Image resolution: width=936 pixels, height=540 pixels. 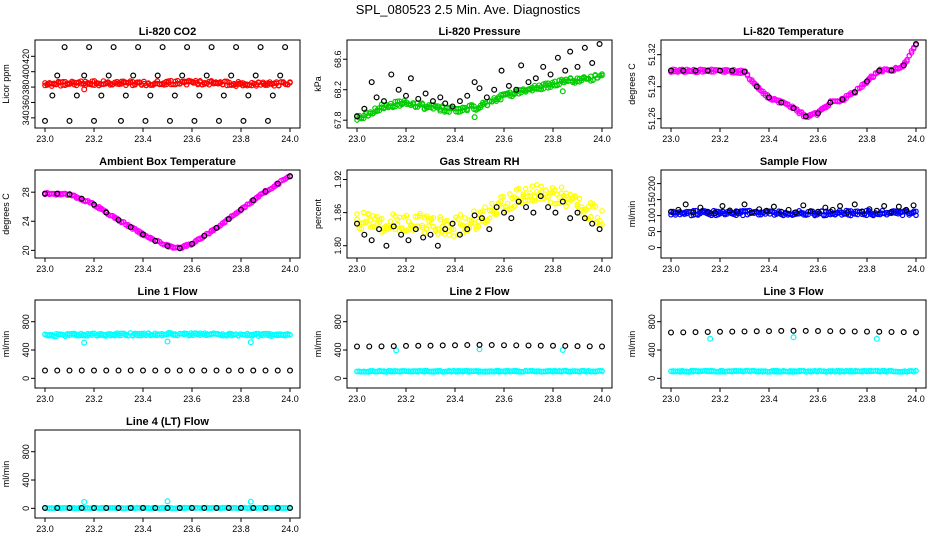 What do you see at coordinates (792, 209) in the screenshot?
I see `series-points` at bounding box center [792, 209].